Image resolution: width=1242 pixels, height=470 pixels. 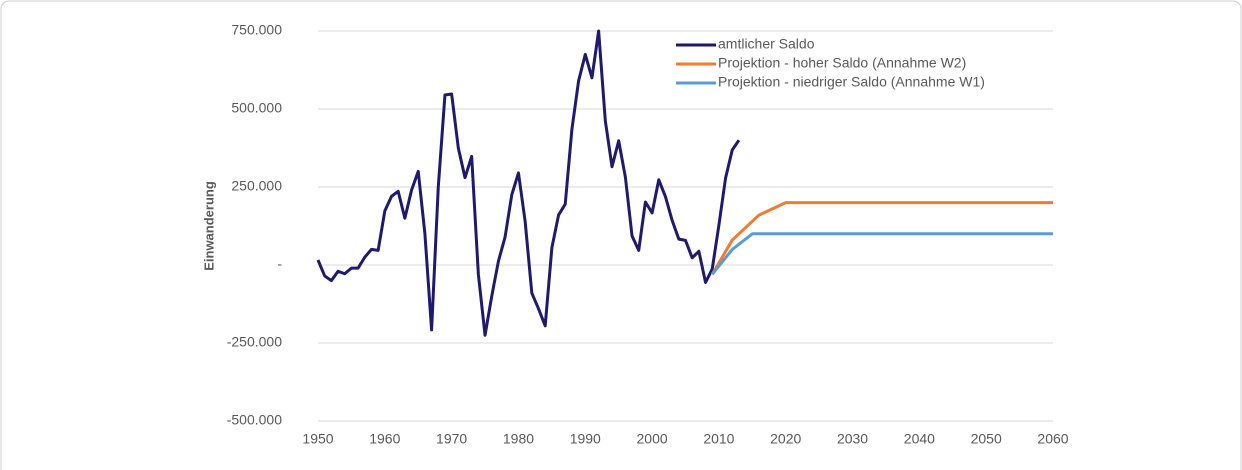 I want to click on x-tick-label: 2050, so click(x=986, y=439).